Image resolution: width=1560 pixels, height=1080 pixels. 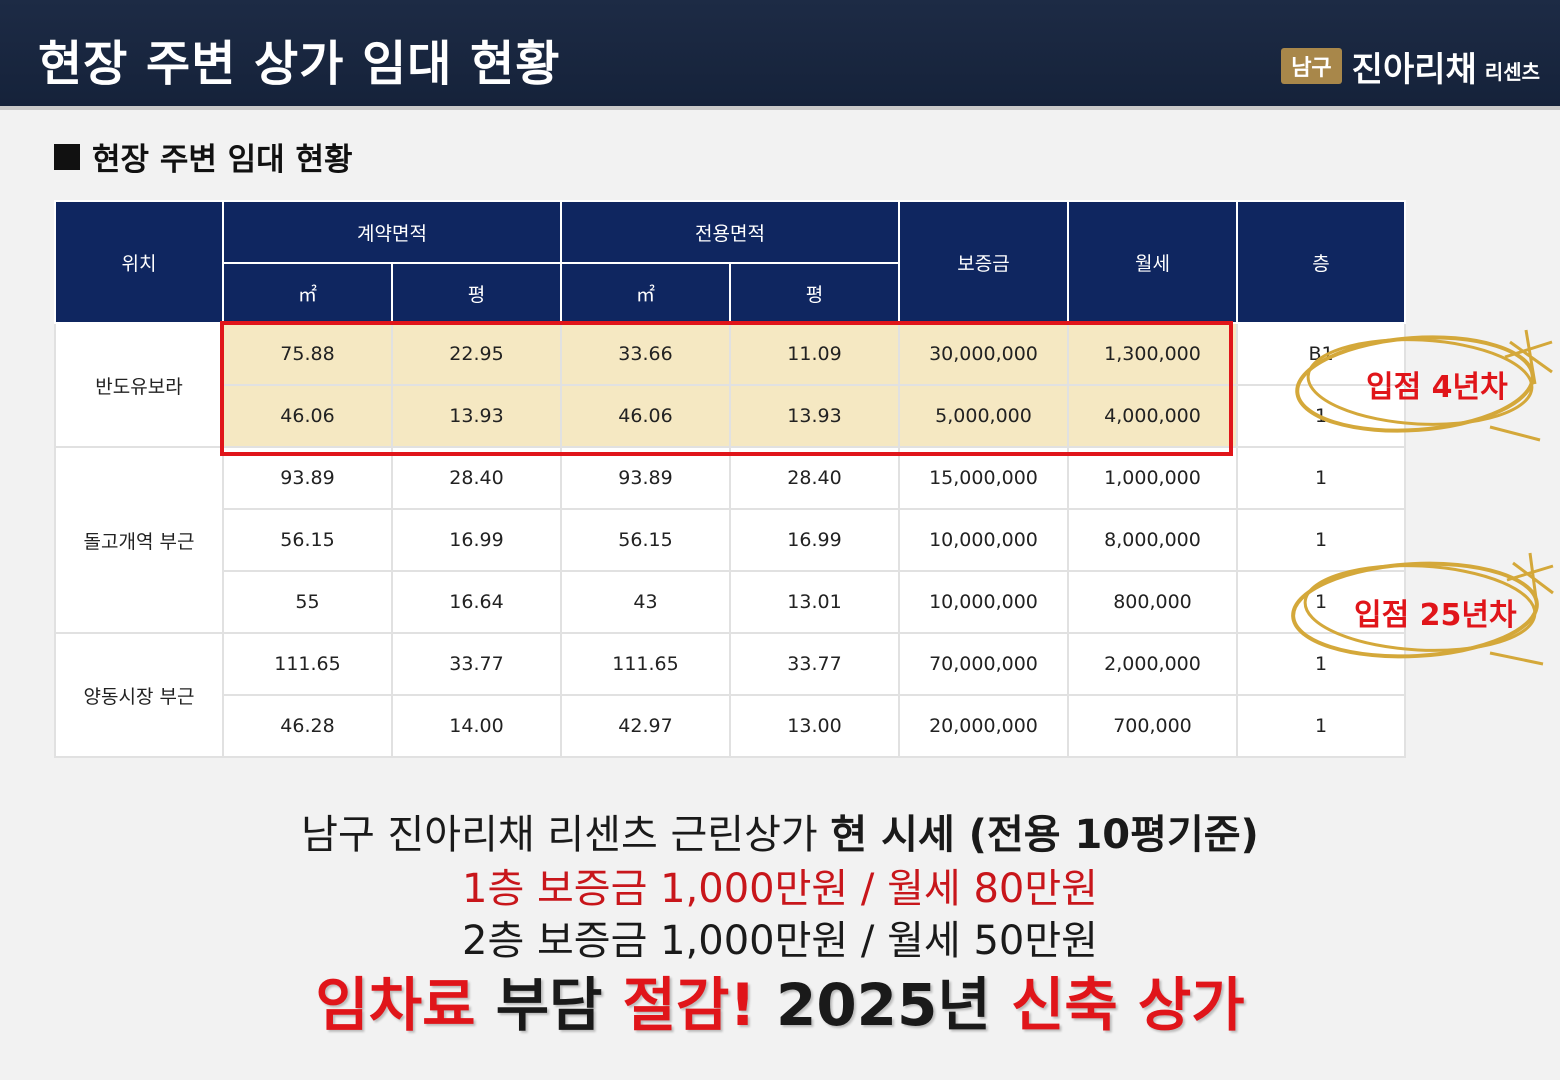 What do you see at coordinates (983, 416) in the screenshot?
I see `deposit-cell: 5,000,000` at bounding box center [983, 416].